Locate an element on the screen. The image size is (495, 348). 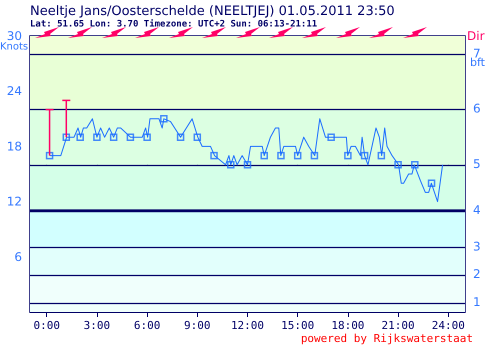
chart-subtitle: Lat: 51.65 Lon: 3.70 Timezone: UTC+2 Sun: 06:13-21:11 is located at coordinates (174, 24).